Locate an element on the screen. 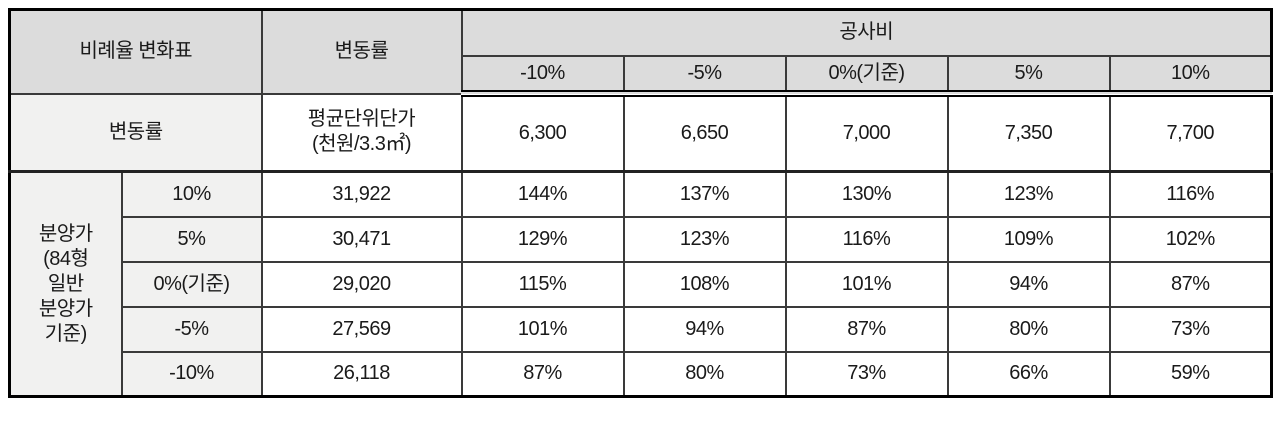 The height and width of the screenshot is (431, 1280). cost-level-header-plus5: 5% is located at coordinates (1028, 75).